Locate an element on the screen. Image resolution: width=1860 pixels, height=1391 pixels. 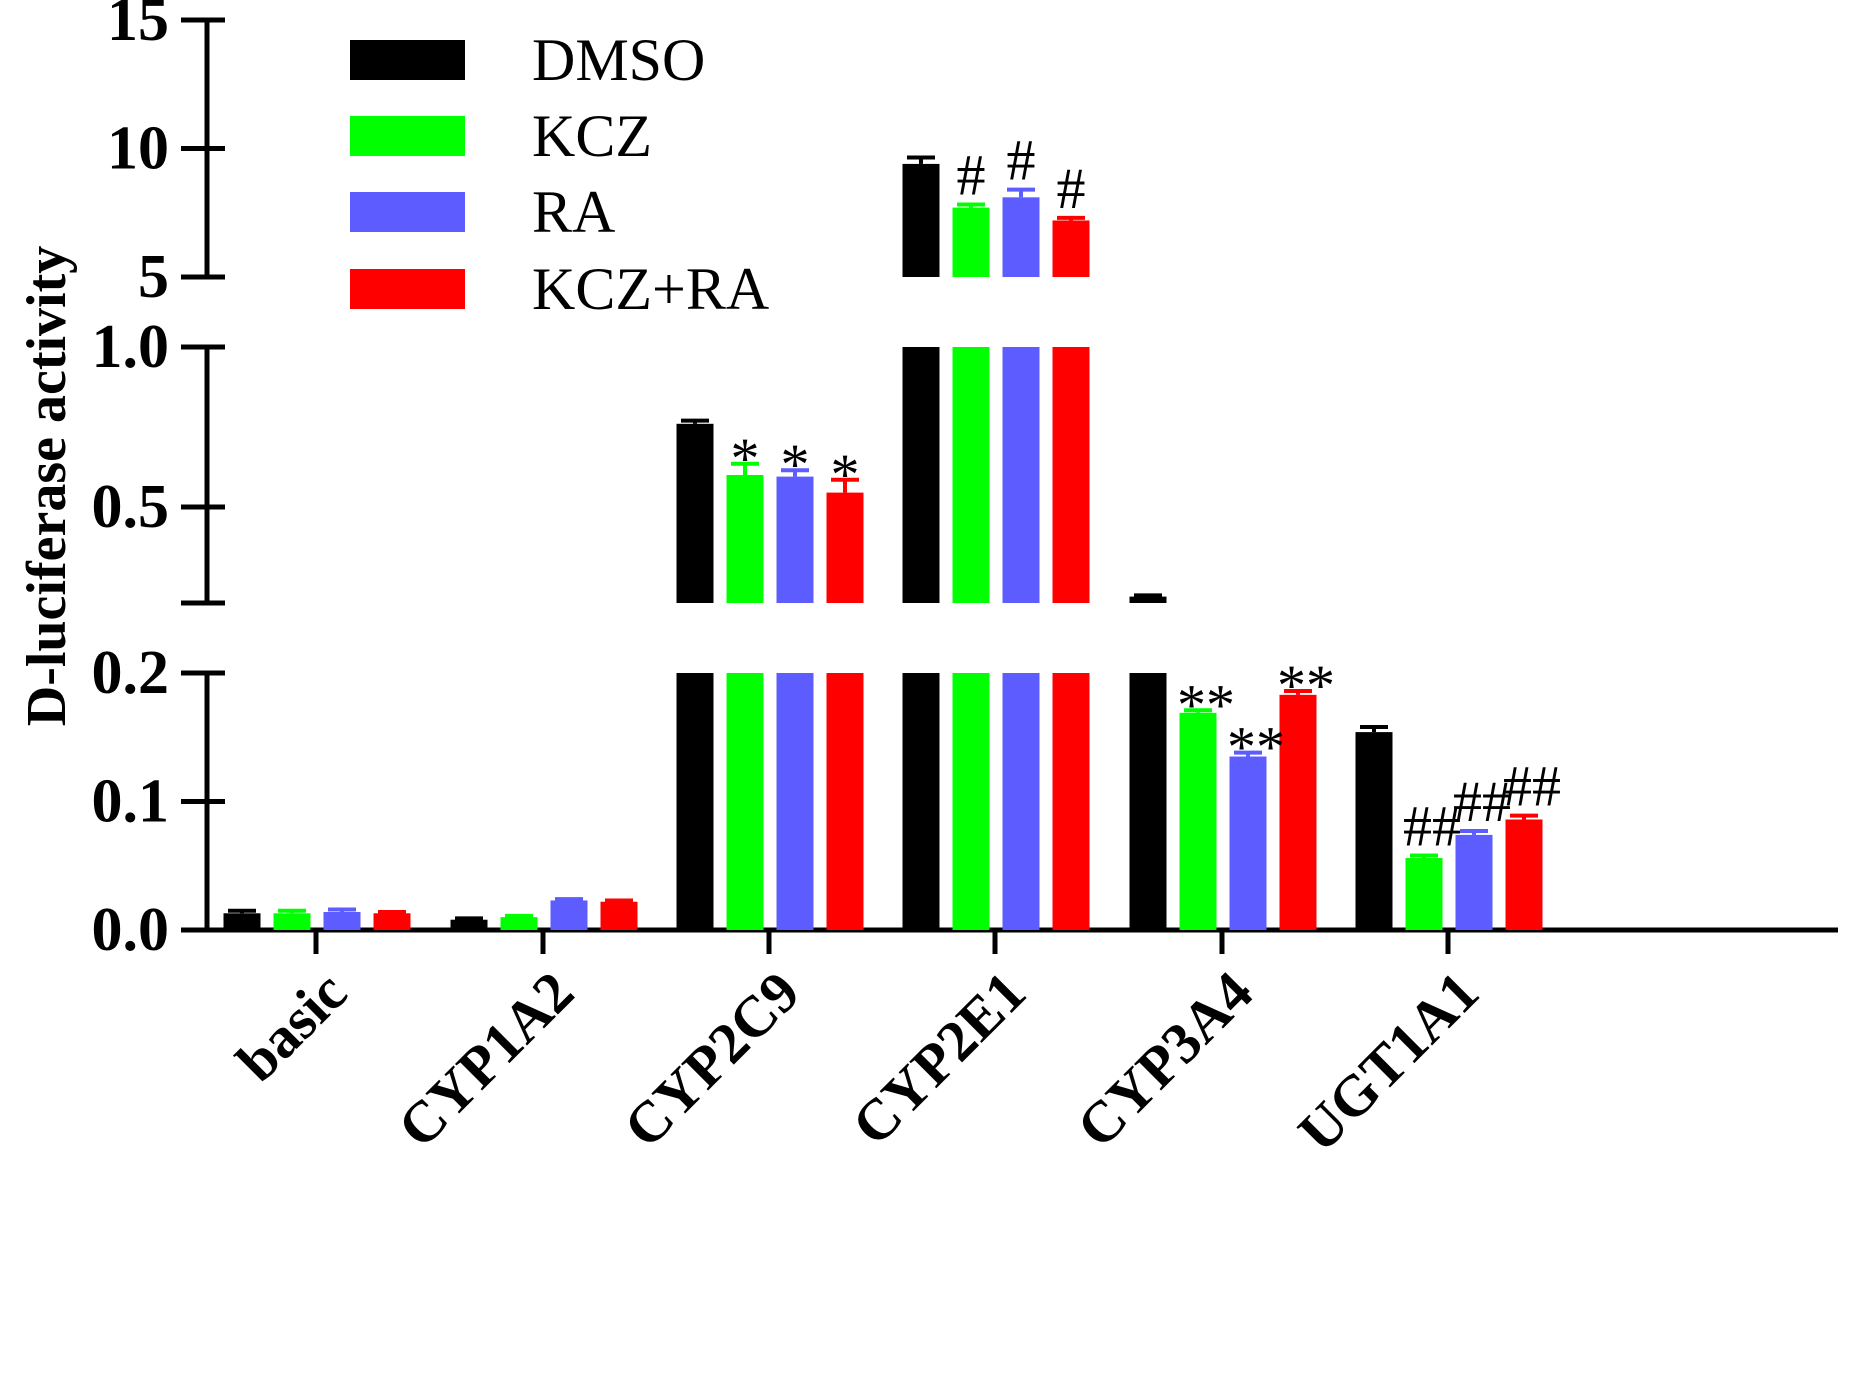
bar-cyp2c9-dmso-segment is located at coordinates (695, 801).